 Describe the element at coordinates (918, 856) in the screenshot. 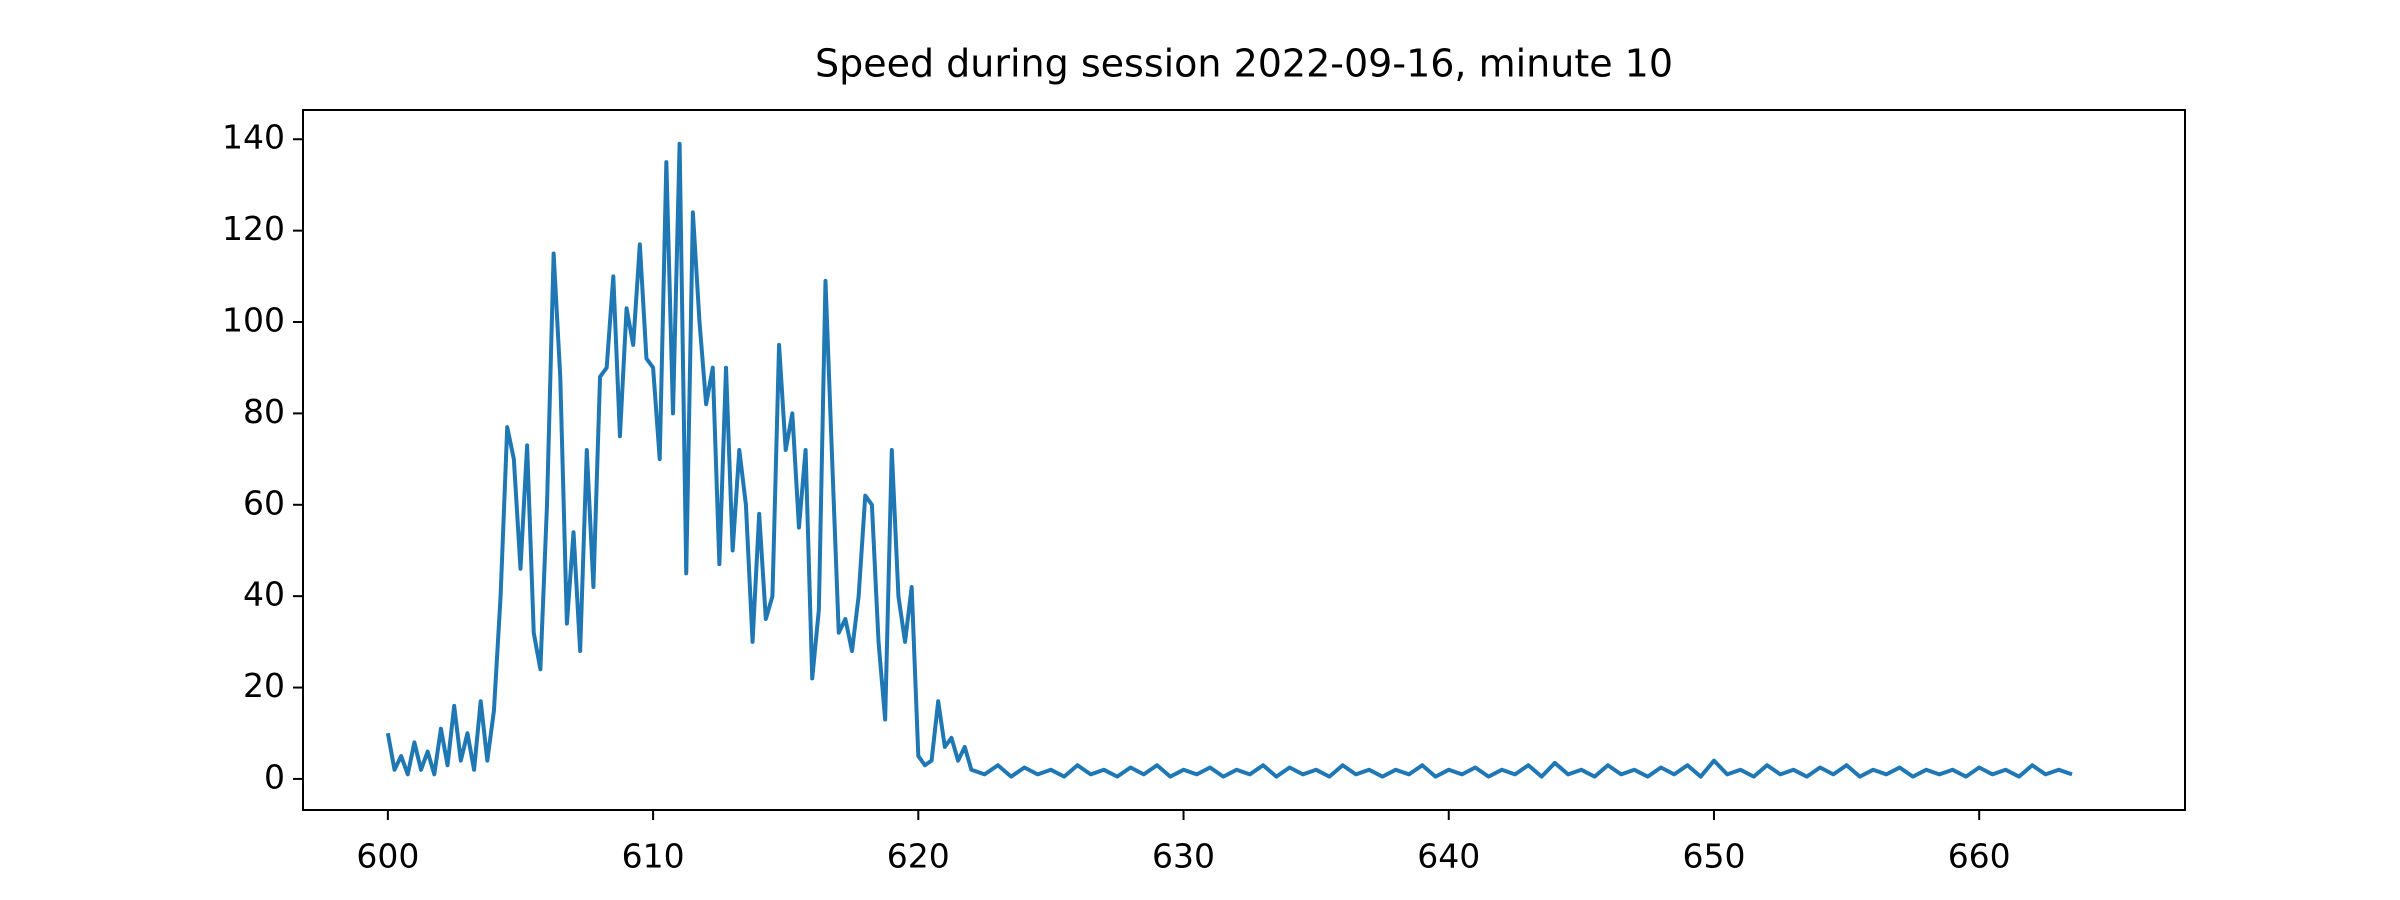

I see `x-tick-label: 620` at that location.